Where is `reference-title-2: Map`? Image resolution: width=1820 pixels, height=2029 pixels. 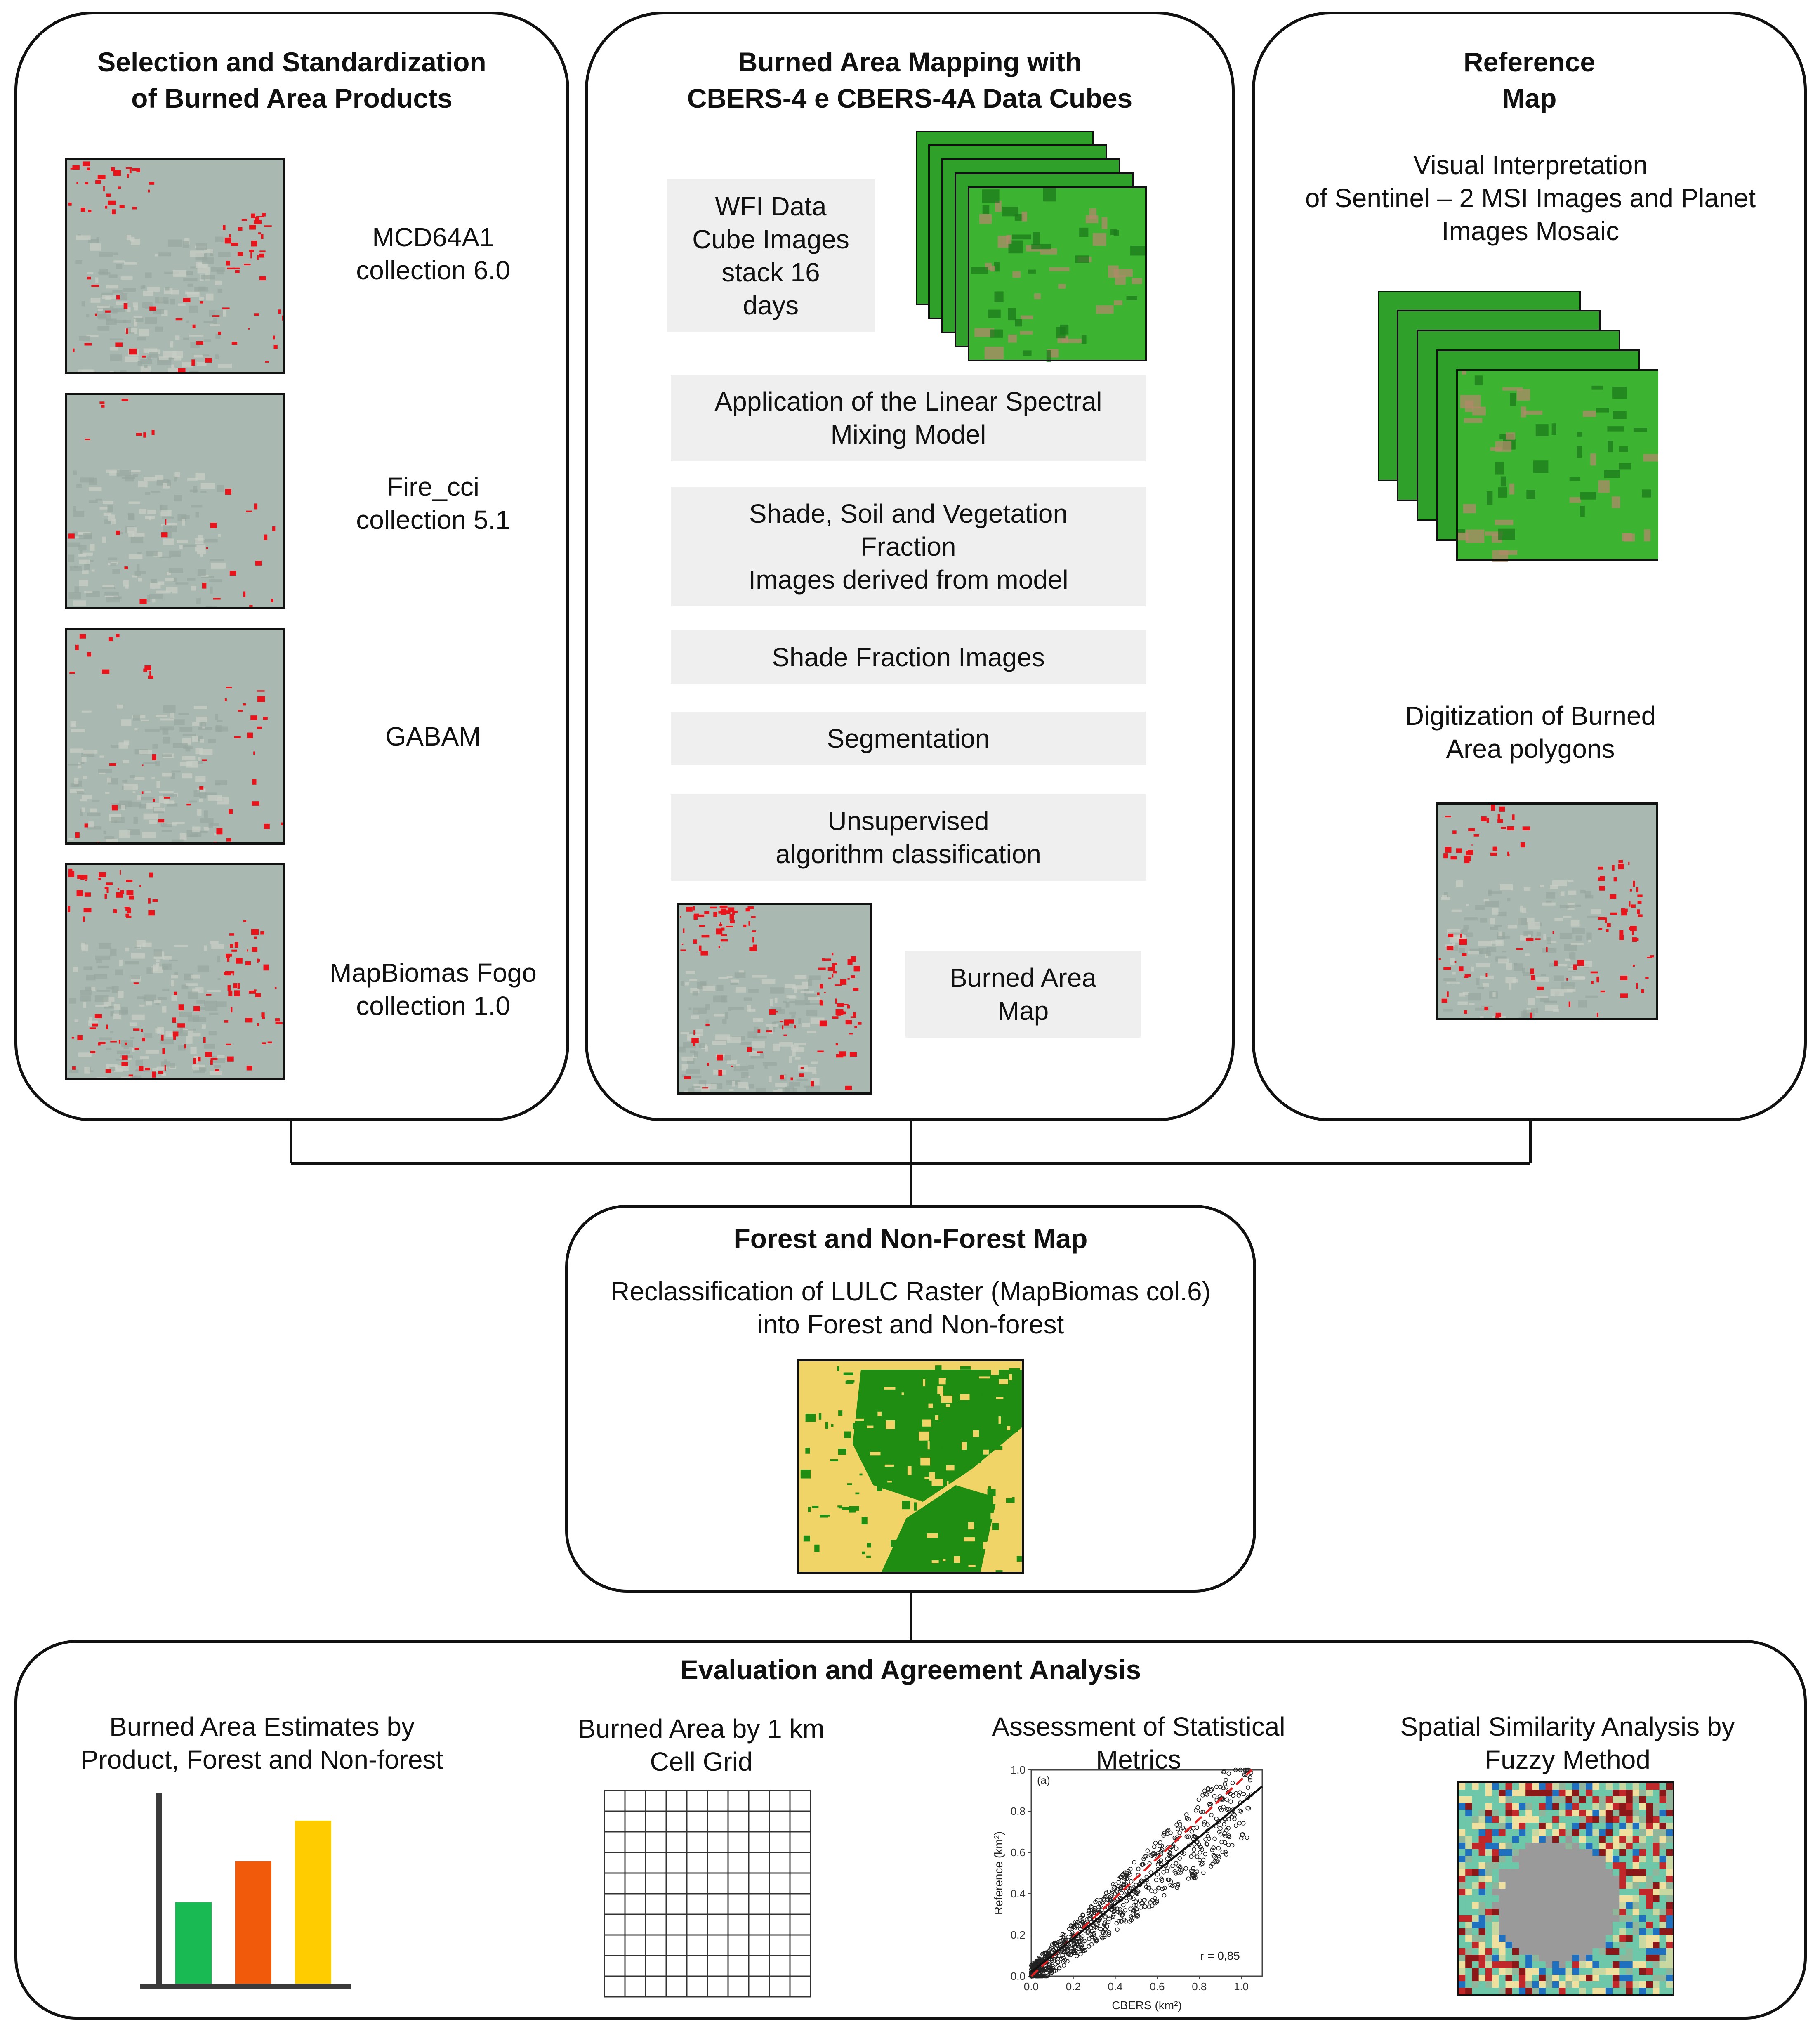 reference-title-2: Map is located at coordinates (1529, 98).